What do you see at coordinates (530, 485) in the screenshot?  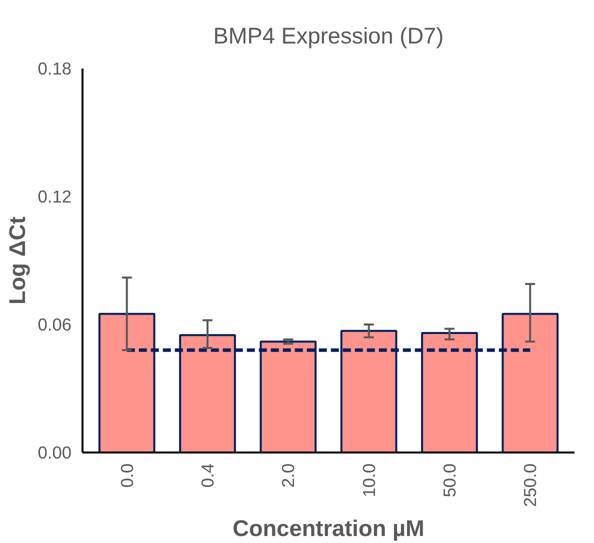 I see `x-tick-label: 250.0` at bounding box center [530, 485].